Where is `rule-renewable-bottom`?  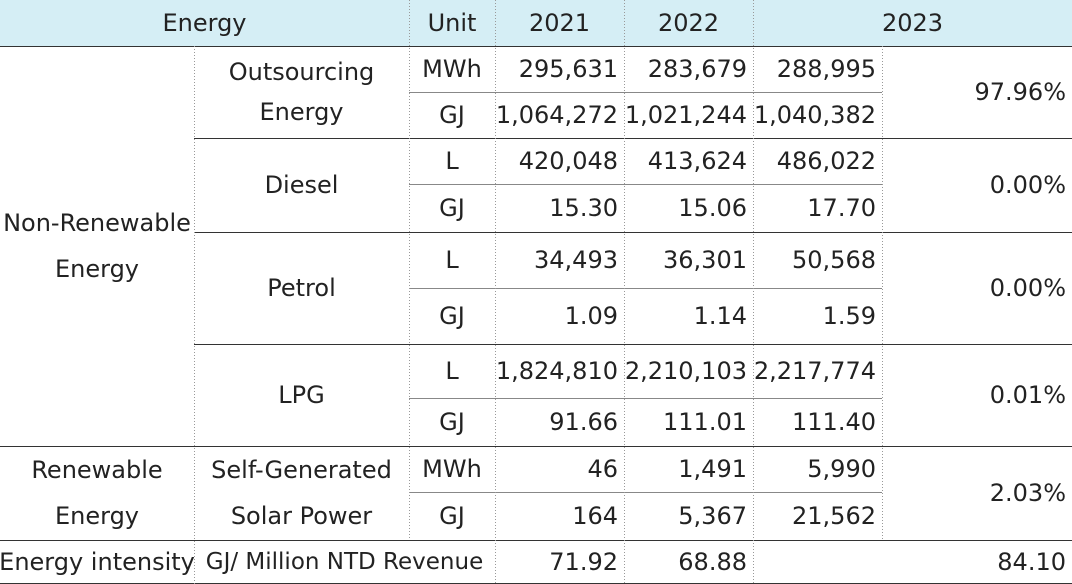
rule-renewable-bottom is located at coordinates (536, 540).